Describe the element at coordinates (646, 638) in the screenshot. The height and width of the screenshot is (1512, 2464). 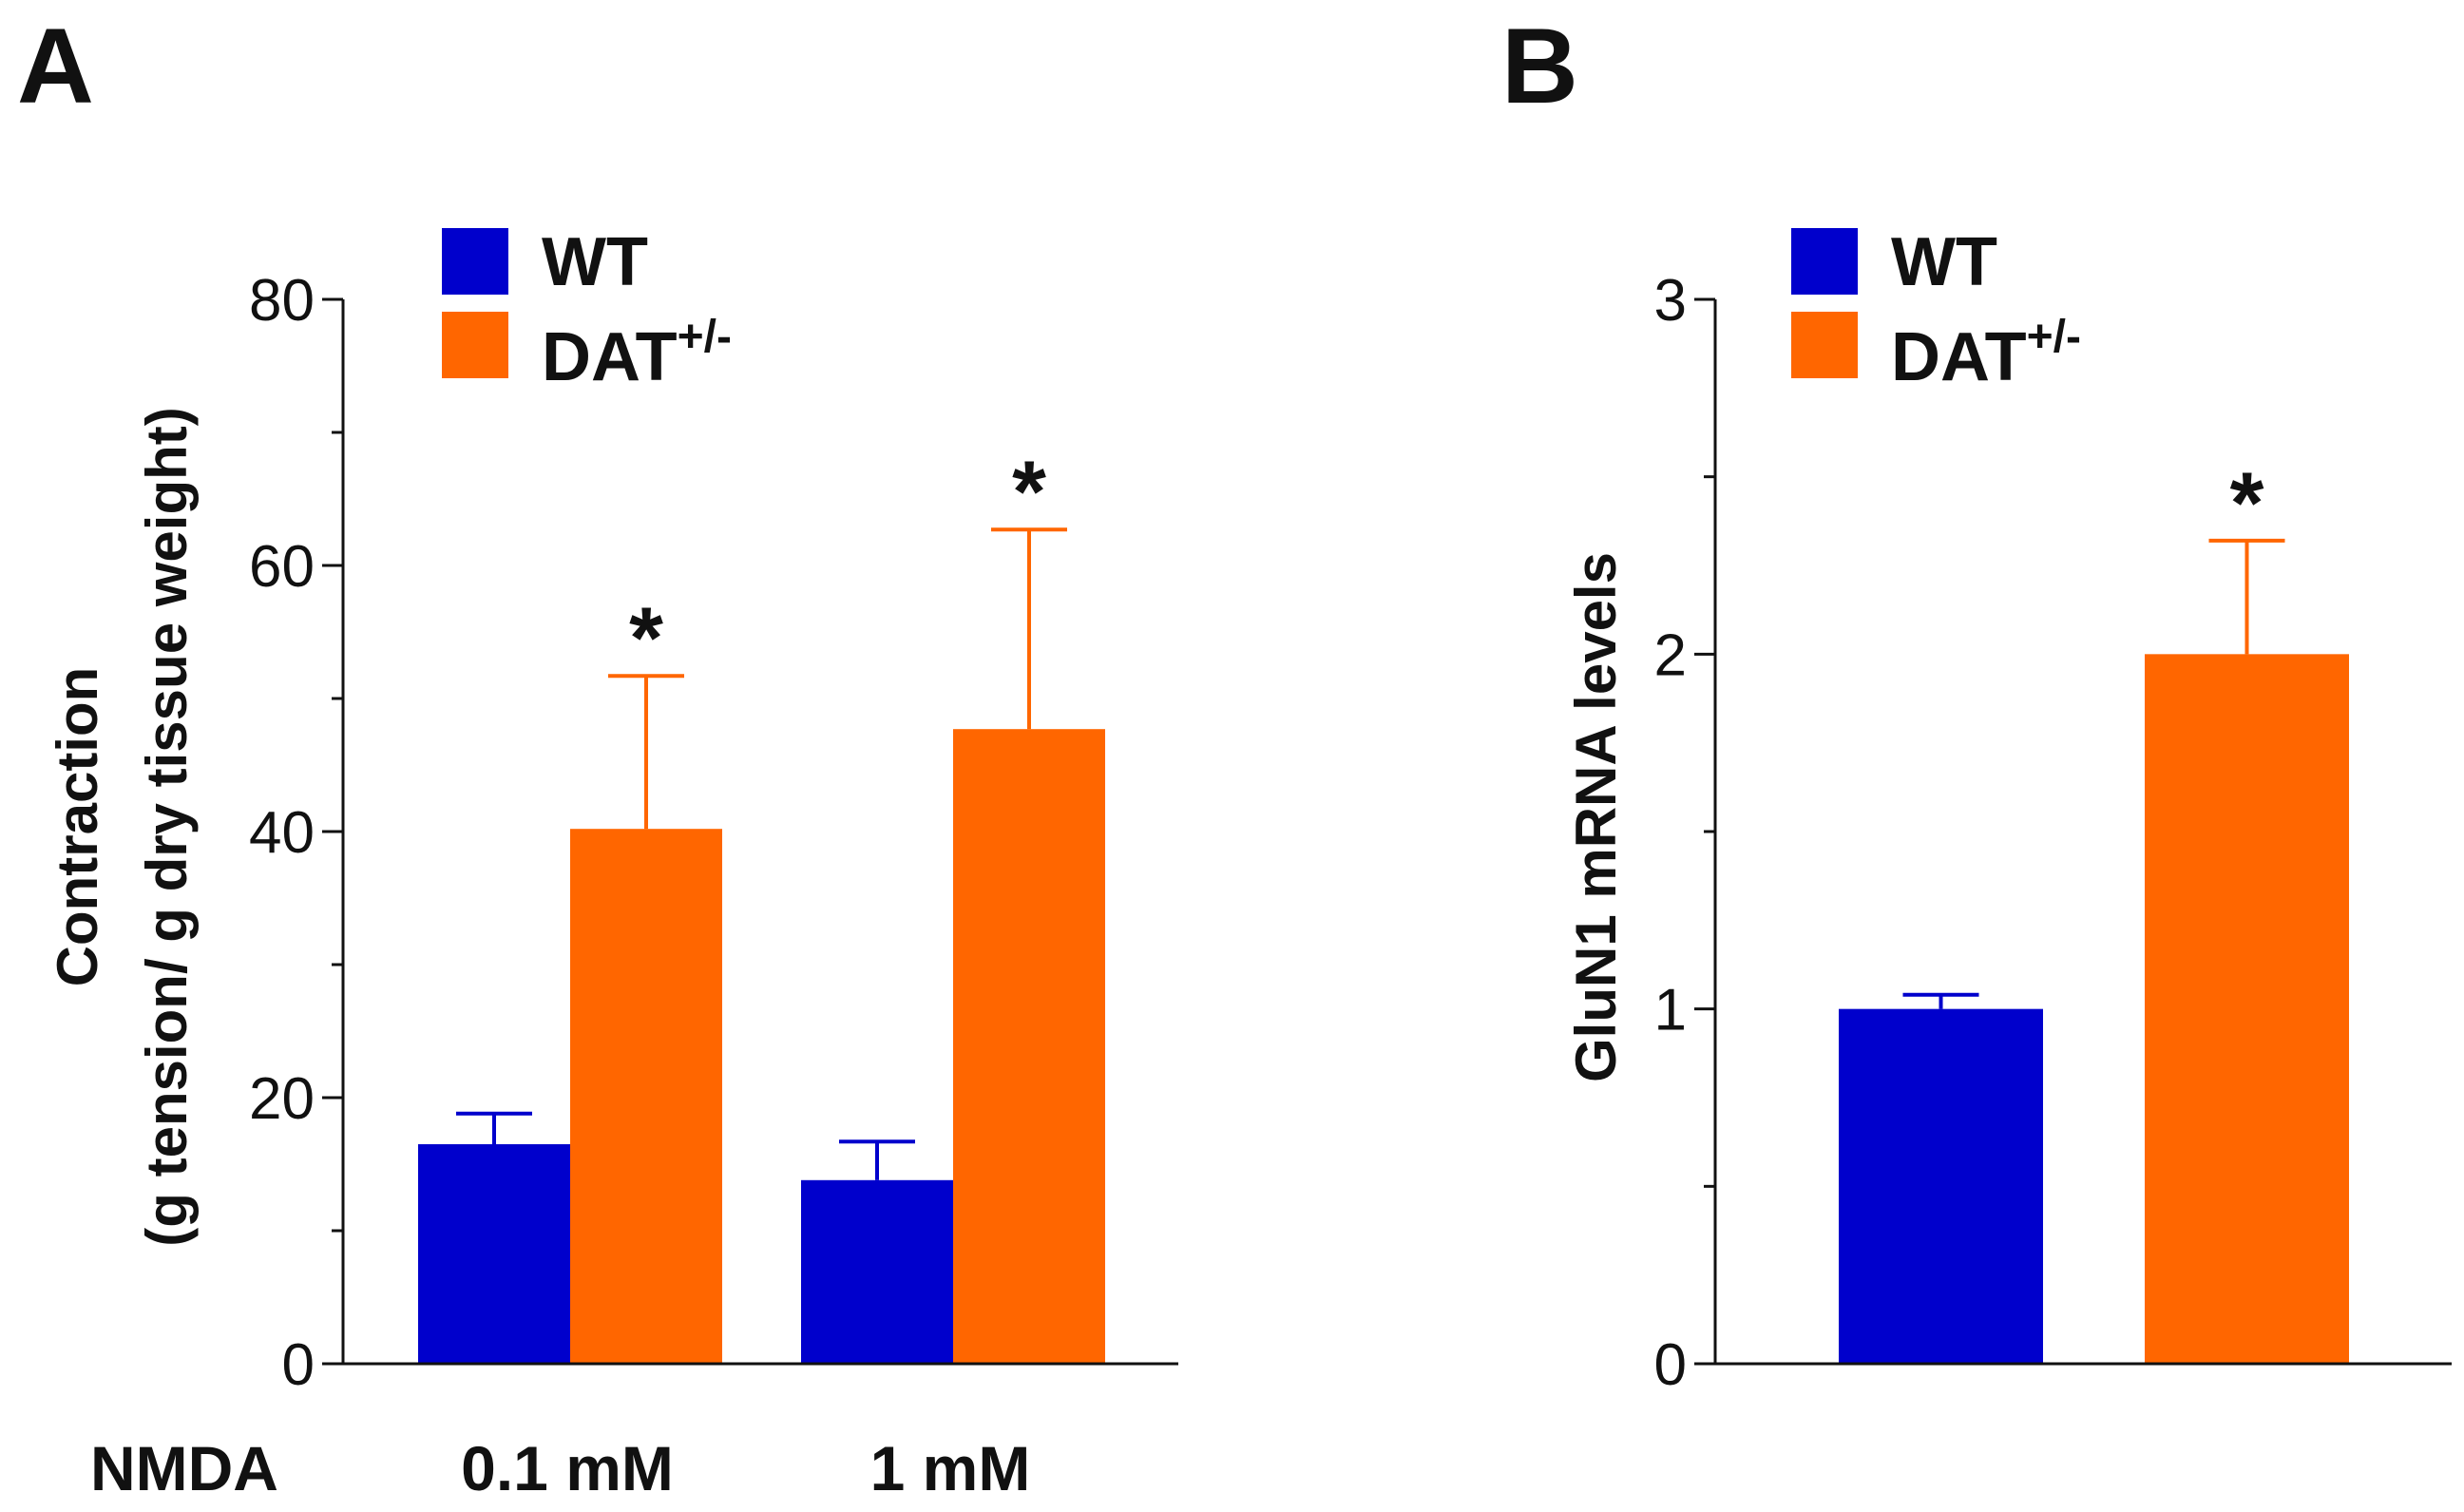
I see `panel-a-group-0-series-1-significance-star: *` at that location.